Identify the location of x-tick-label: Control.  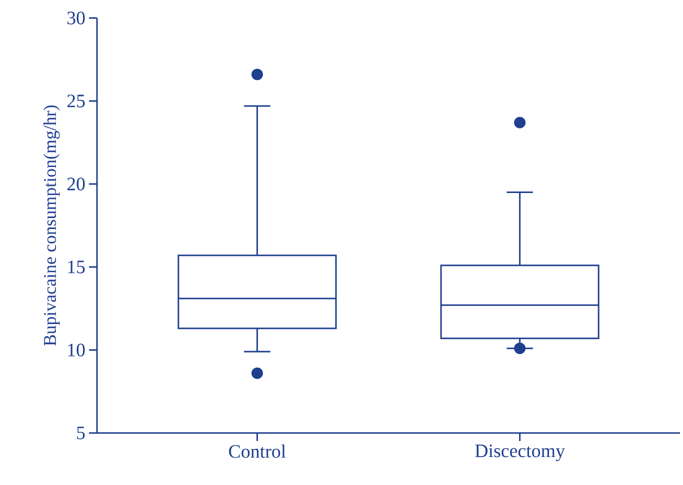
(257, 451).